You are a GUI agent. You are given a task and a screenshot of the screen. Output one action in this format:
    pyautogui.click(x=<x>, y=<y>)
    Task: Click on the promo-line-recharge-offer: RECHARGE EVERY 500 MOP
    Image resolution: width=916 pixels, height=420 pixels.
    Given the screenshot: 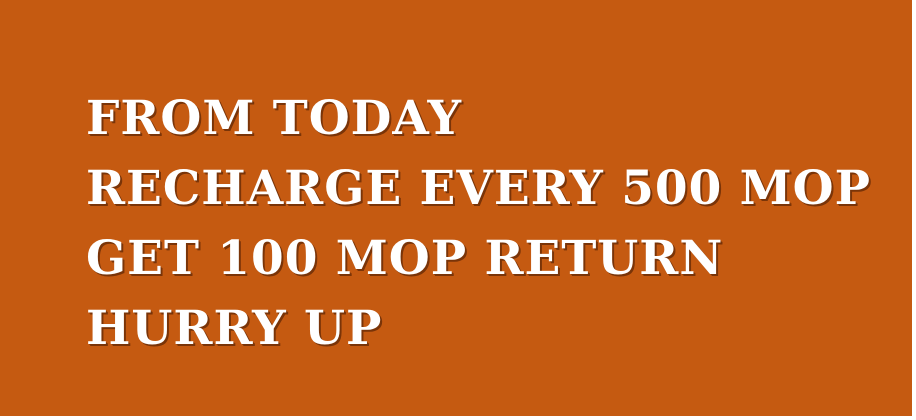 What is the action you would take?
    pyautogui.click(x=478, y=188)
    